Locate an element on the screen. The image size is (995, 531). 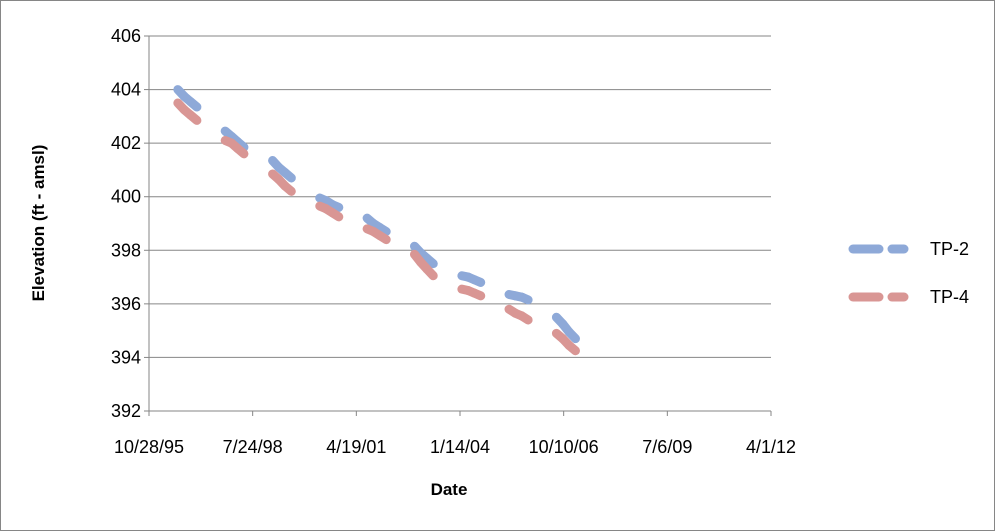
y-tick-label: 406 is located at coordinates (126, 36).